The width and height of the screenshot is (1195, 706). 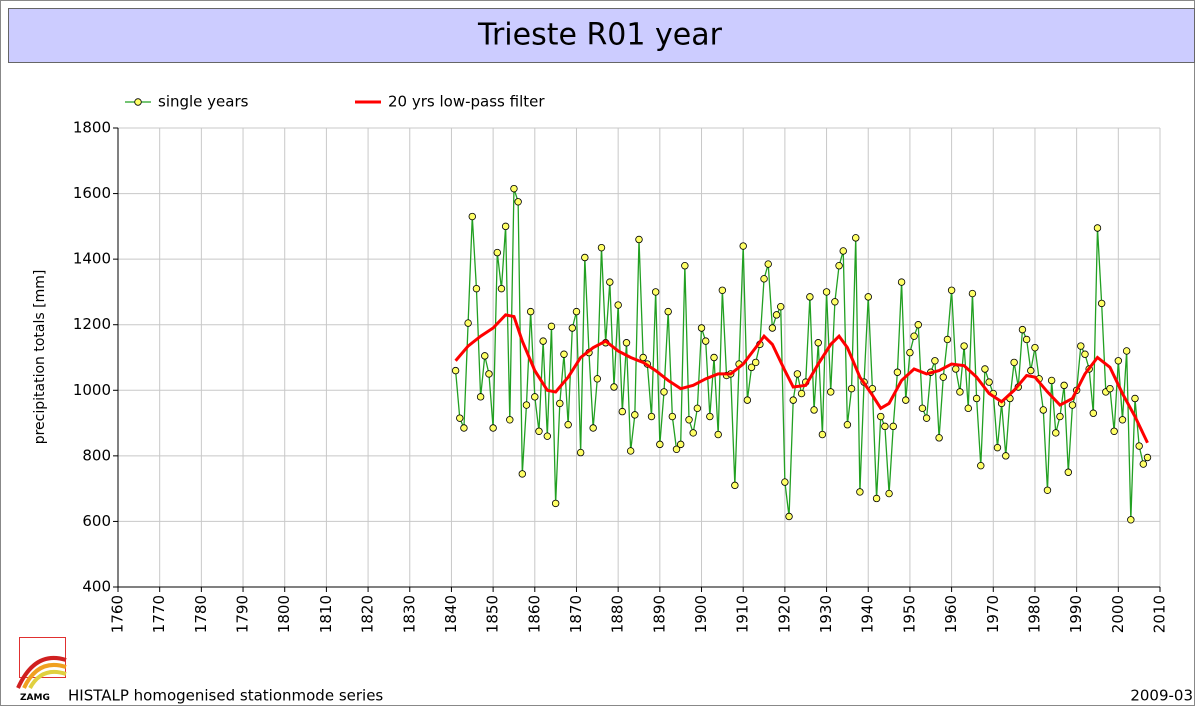 I want to click on x-tick-label: 1960, so click(x=951, y=614).